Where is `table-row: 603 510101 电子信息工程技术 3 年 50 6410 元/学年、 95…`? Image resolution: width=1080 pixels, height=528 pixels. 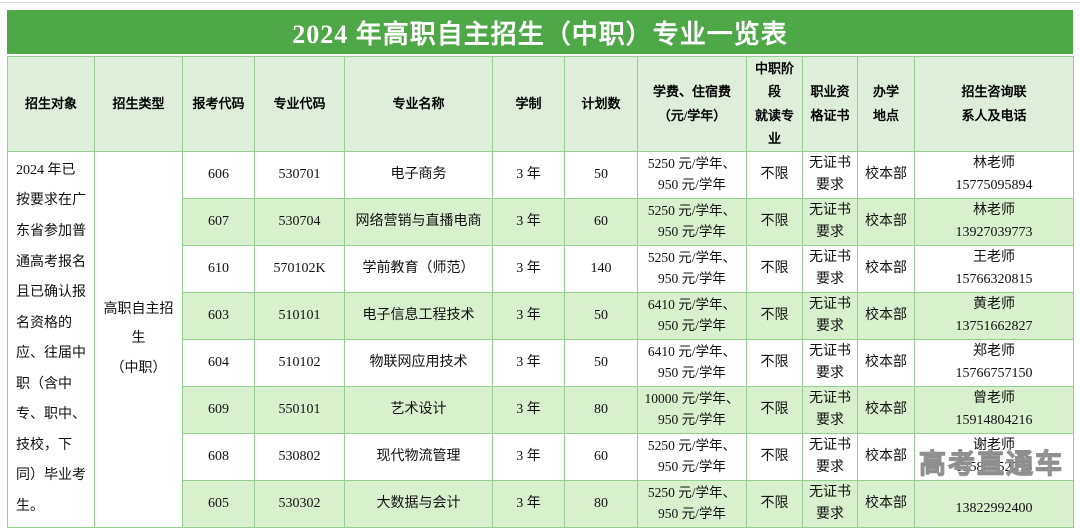 table-row: 603 510101 电子信息工程技术 3 年 50 6410 元/学年、 95… is located at coordinates (541, 315).